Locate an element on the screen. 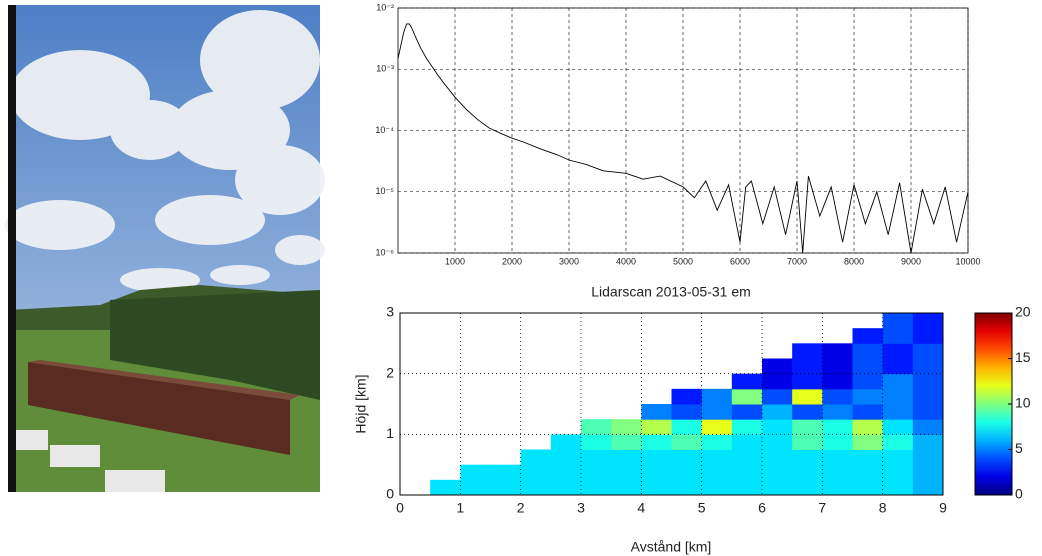 Image resolution: width=1042 pixels, height=556 pixels. y-tick-label: 10⁻⁵ is located at coordinates (385, 191).